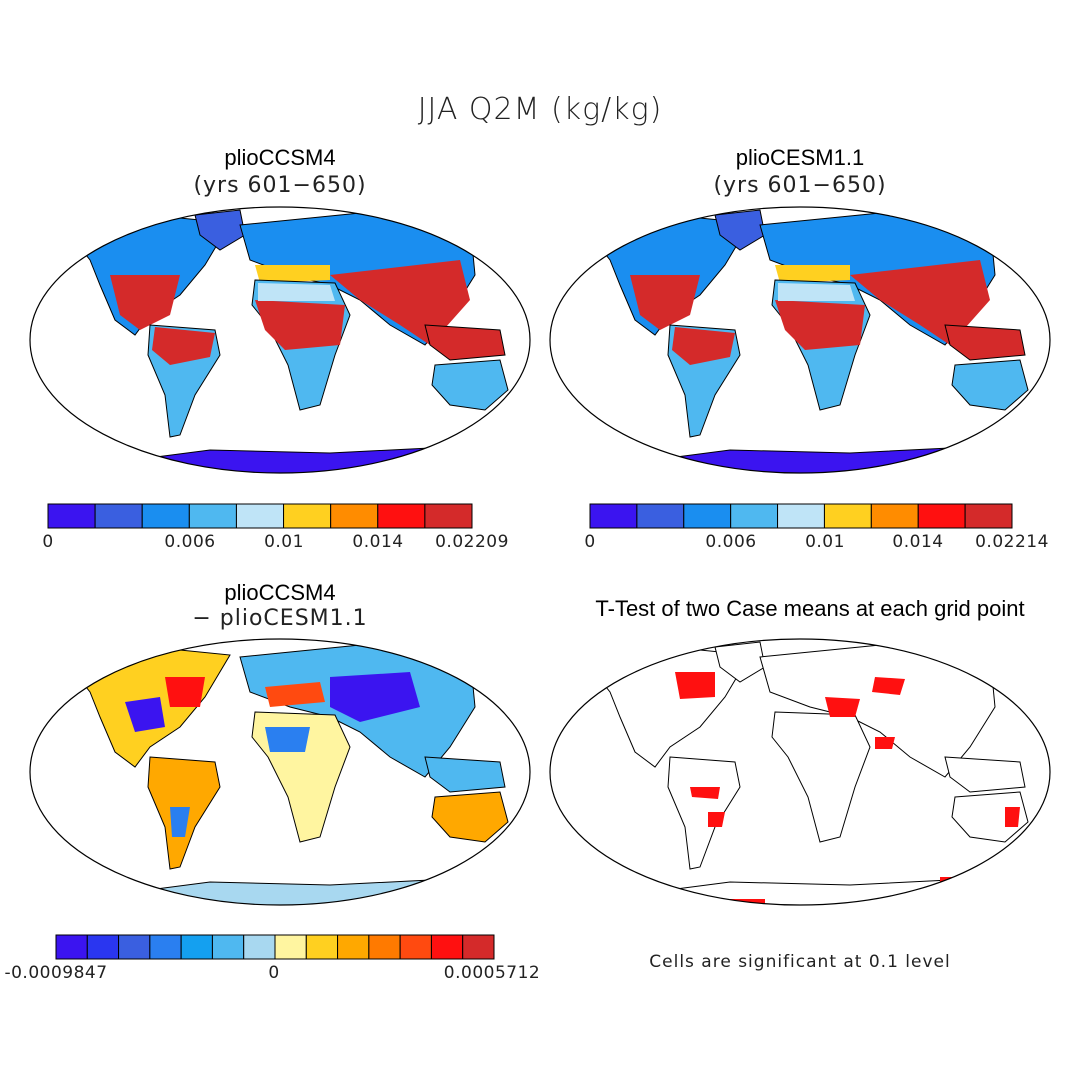 This screenshot has width=1080, height=1080. I want to click on tick-label: 0.02214, so click(1012, 542).